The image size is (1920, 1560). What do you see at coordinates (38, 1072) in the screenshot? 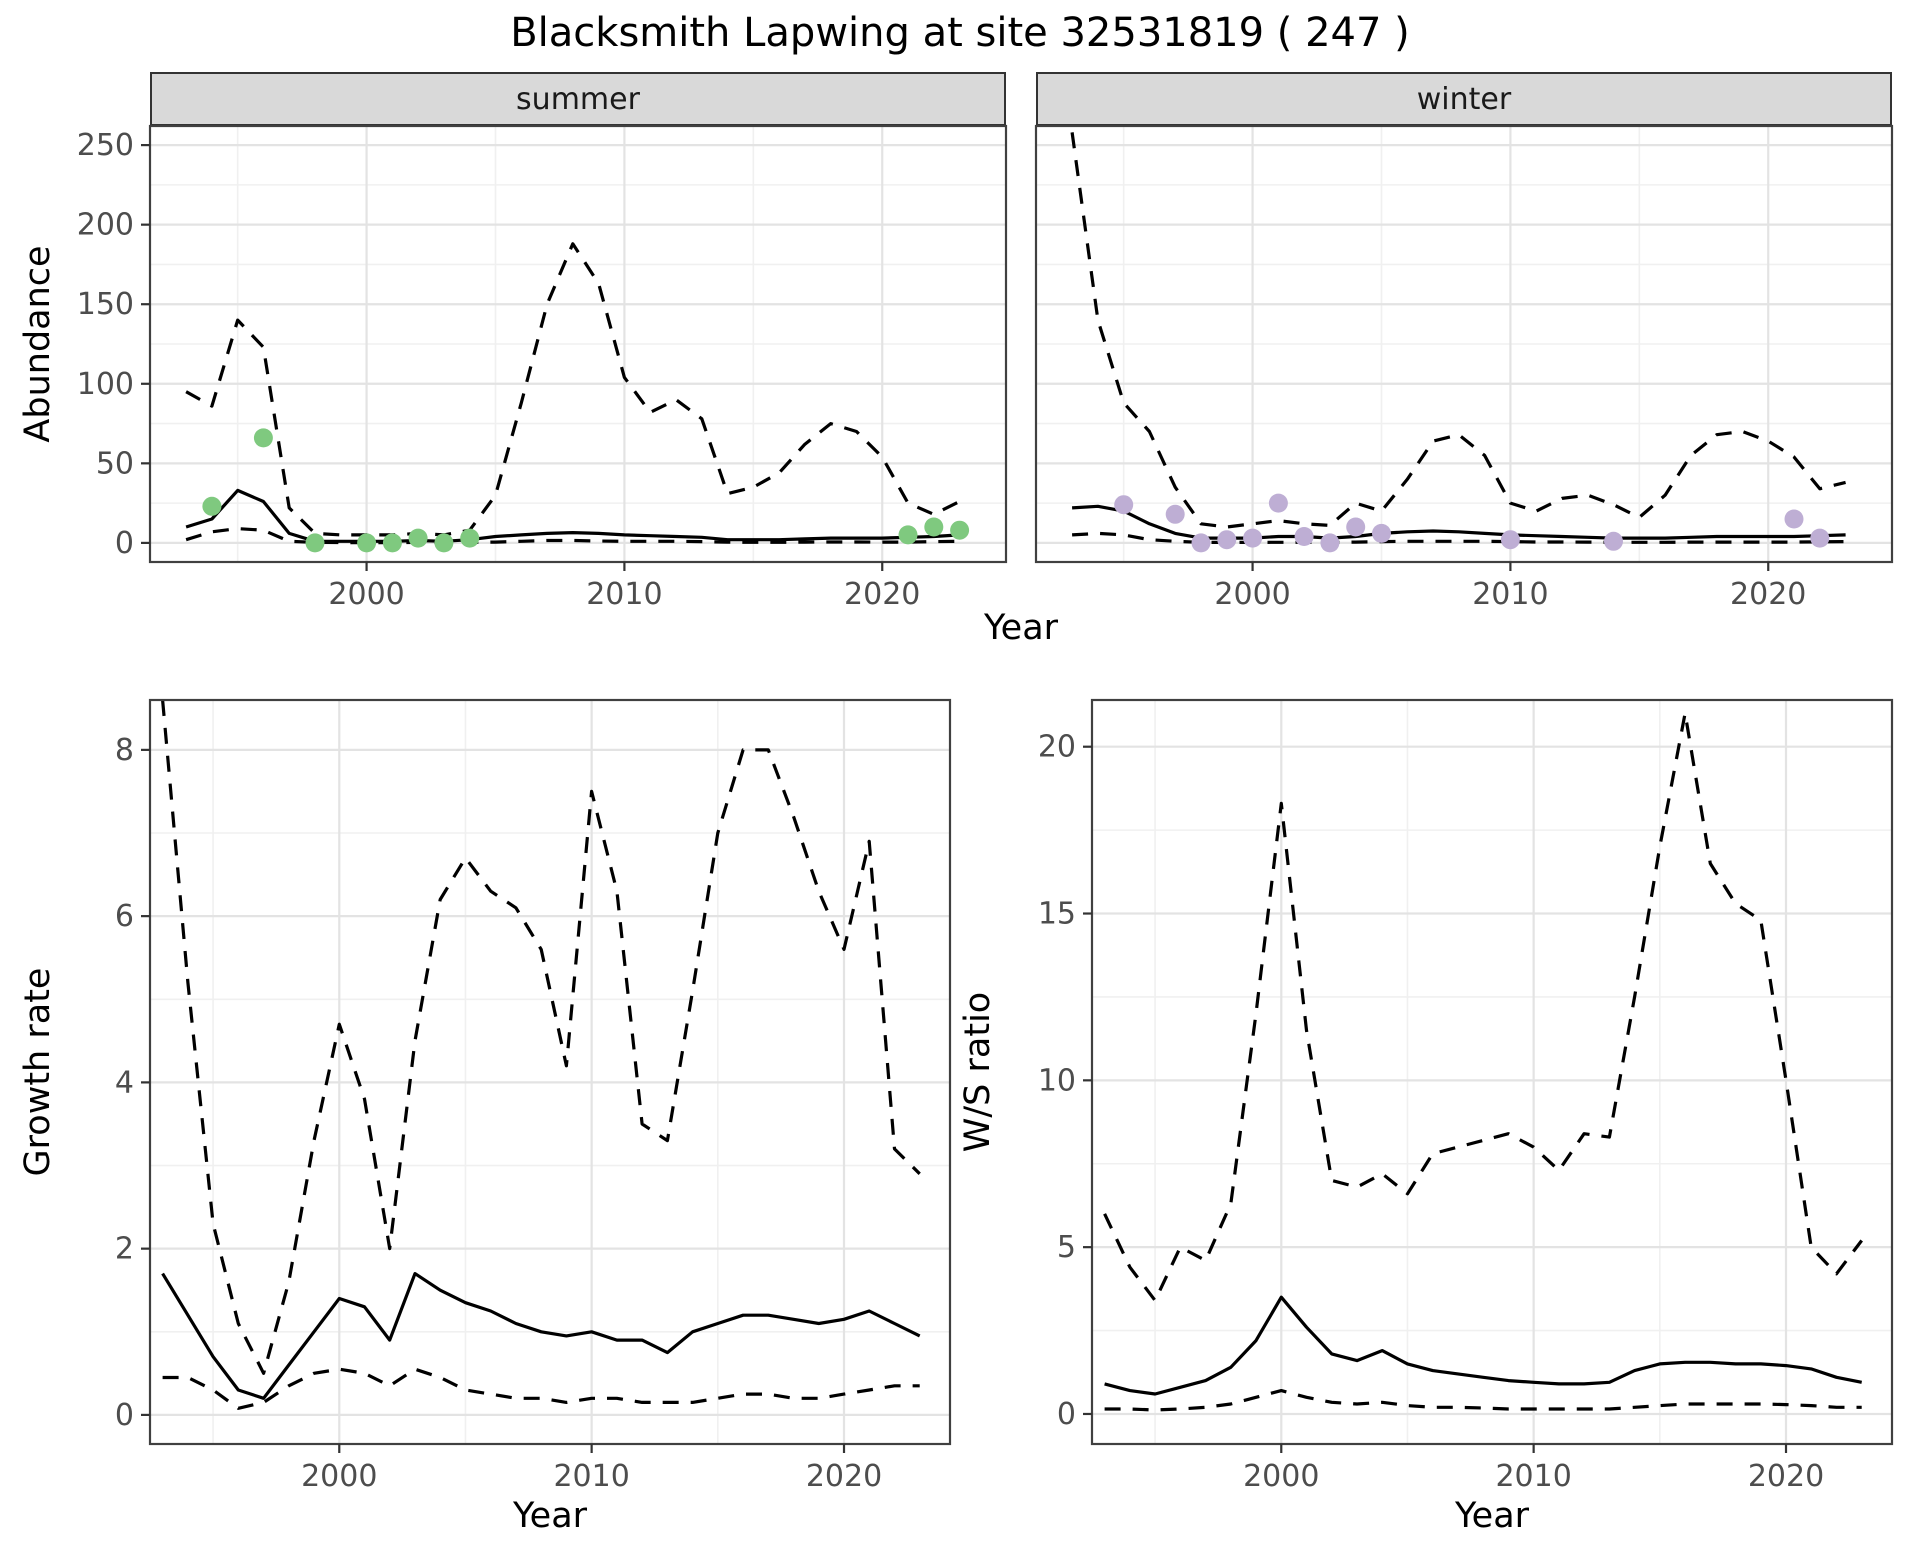
I see `growth-rate-y-axis-title: Growth rate` at bounding box center [38, 1072].